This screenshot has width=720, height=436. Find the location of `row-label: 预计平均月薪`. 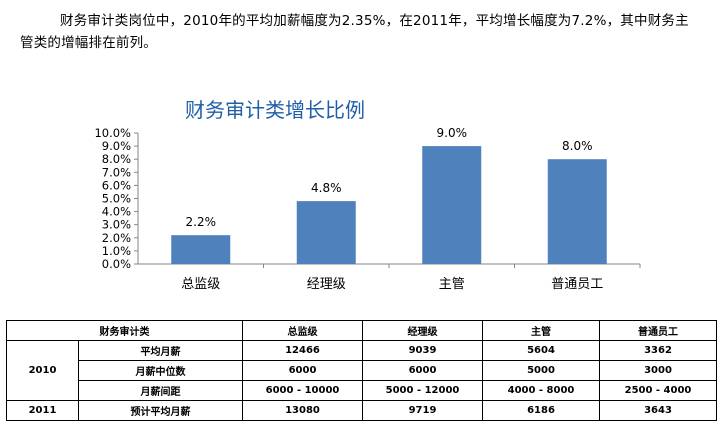

row-label: 预计平均月薪 is located at coordinates (160, 410).